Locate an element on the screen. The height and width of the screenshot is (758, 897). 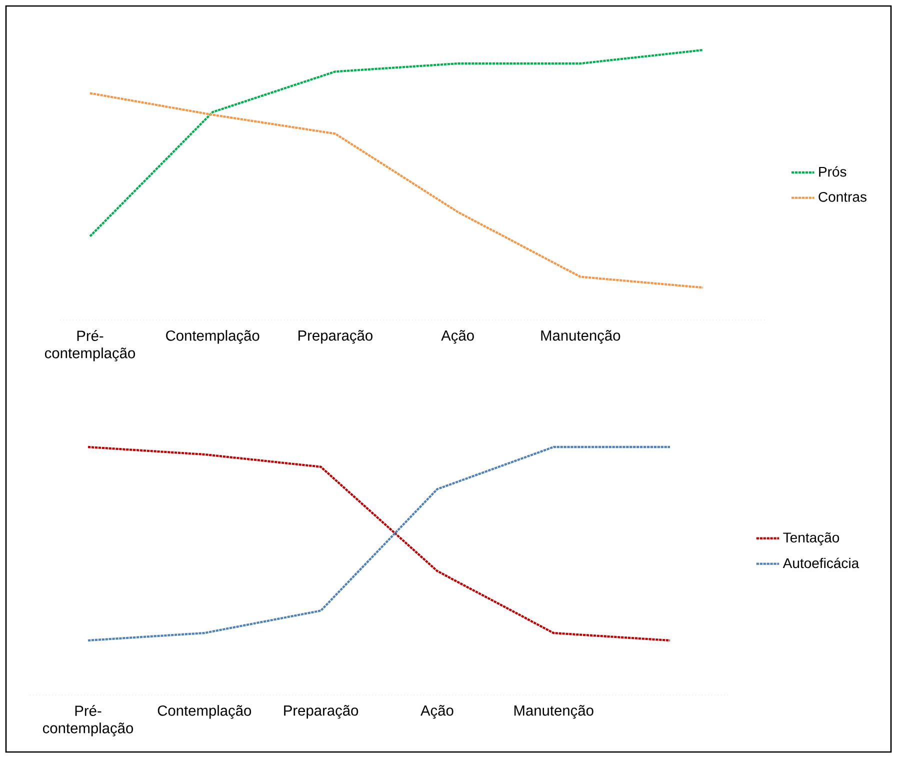
legend-label: Autoeficácia is located at coordinates (821, 563).